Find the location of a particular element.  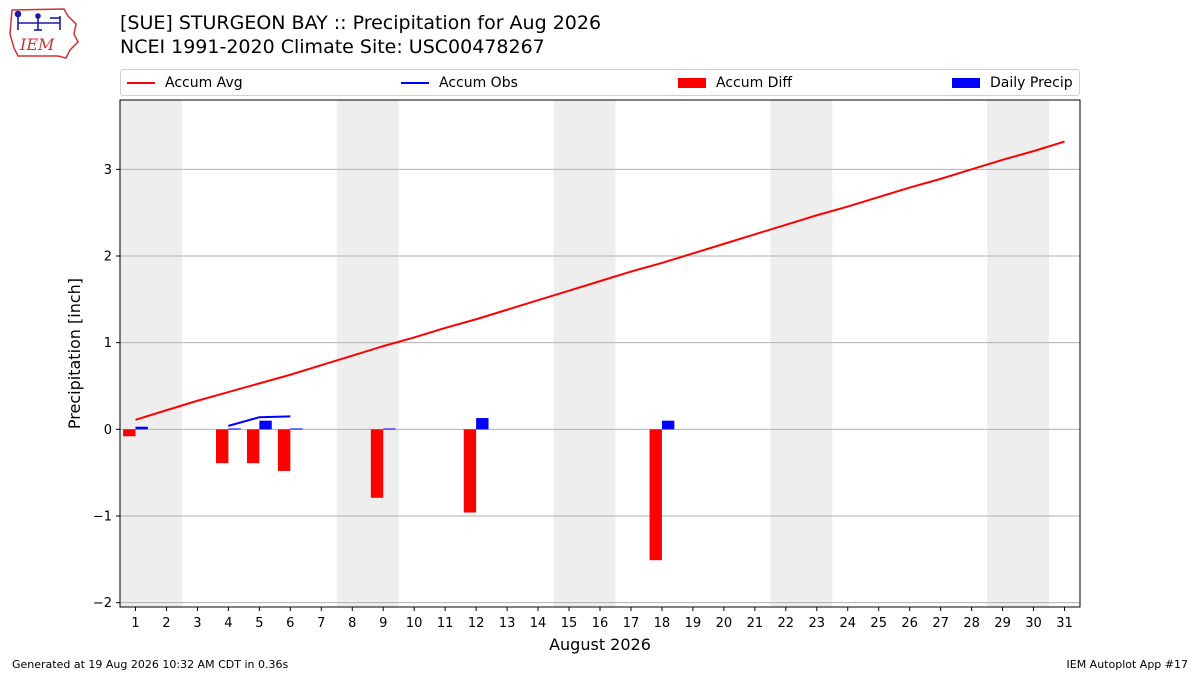

x-tick-label: 1 is located at coordinates (135, 623).